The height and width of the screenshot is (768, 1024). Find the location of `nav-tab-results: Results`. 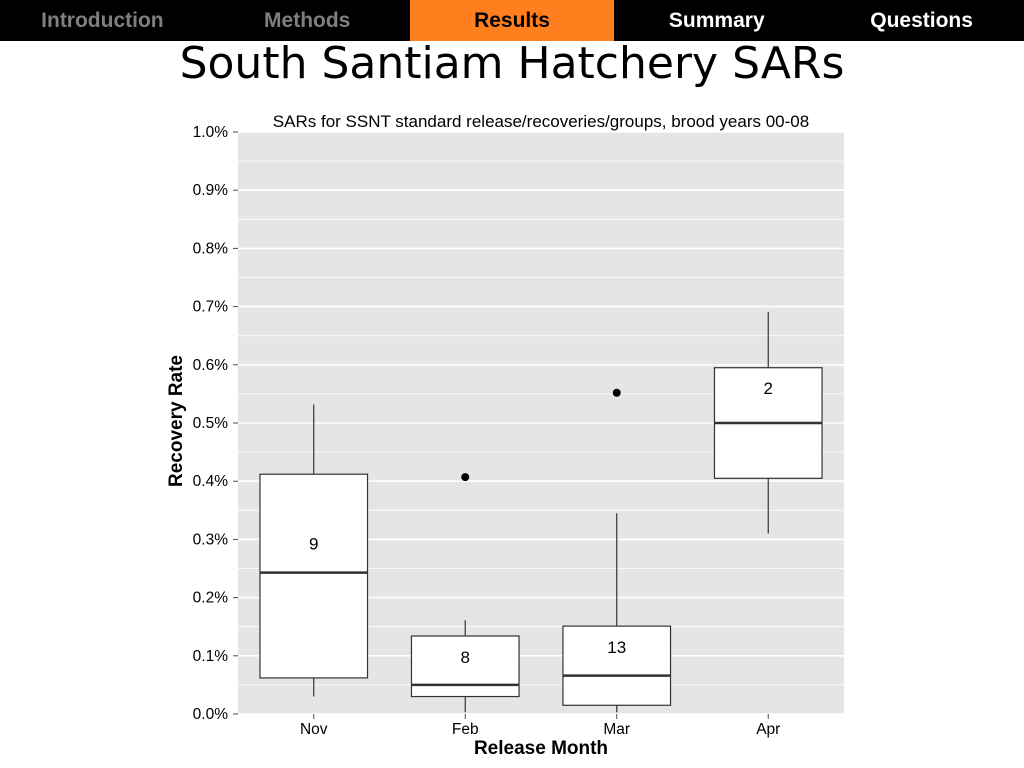

nav-tab-results: Results is located at coordinates (512, 20).